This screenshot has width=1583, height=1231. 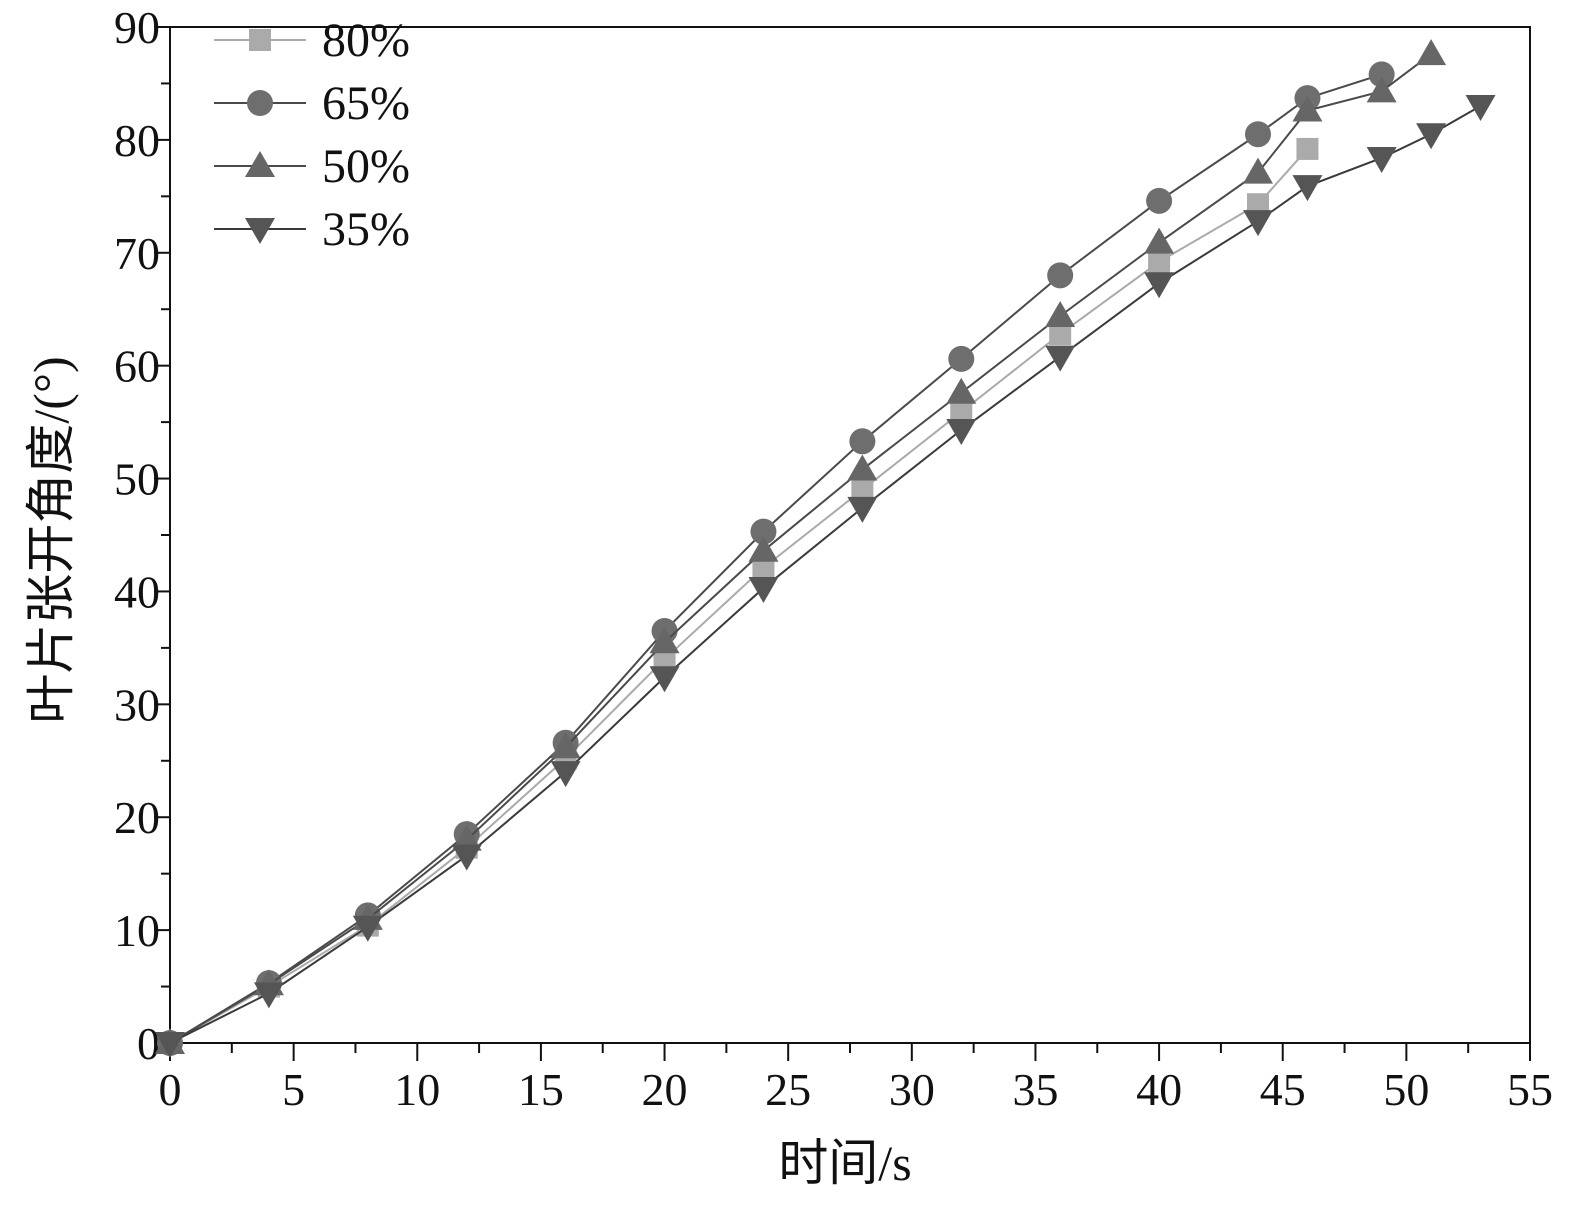 I want to click on x-tick-label: 5, so click(x=293, y=1089).